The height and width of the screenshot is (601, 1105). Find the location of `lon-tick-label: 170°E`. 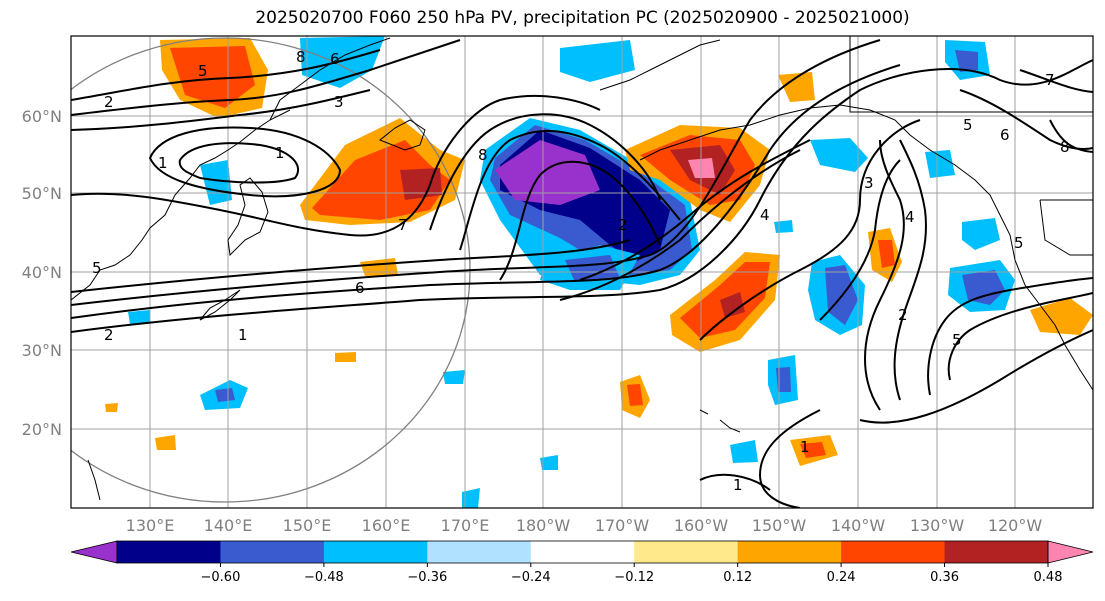

lon-tick-label: 170°E is located at coordinates (465, 525).